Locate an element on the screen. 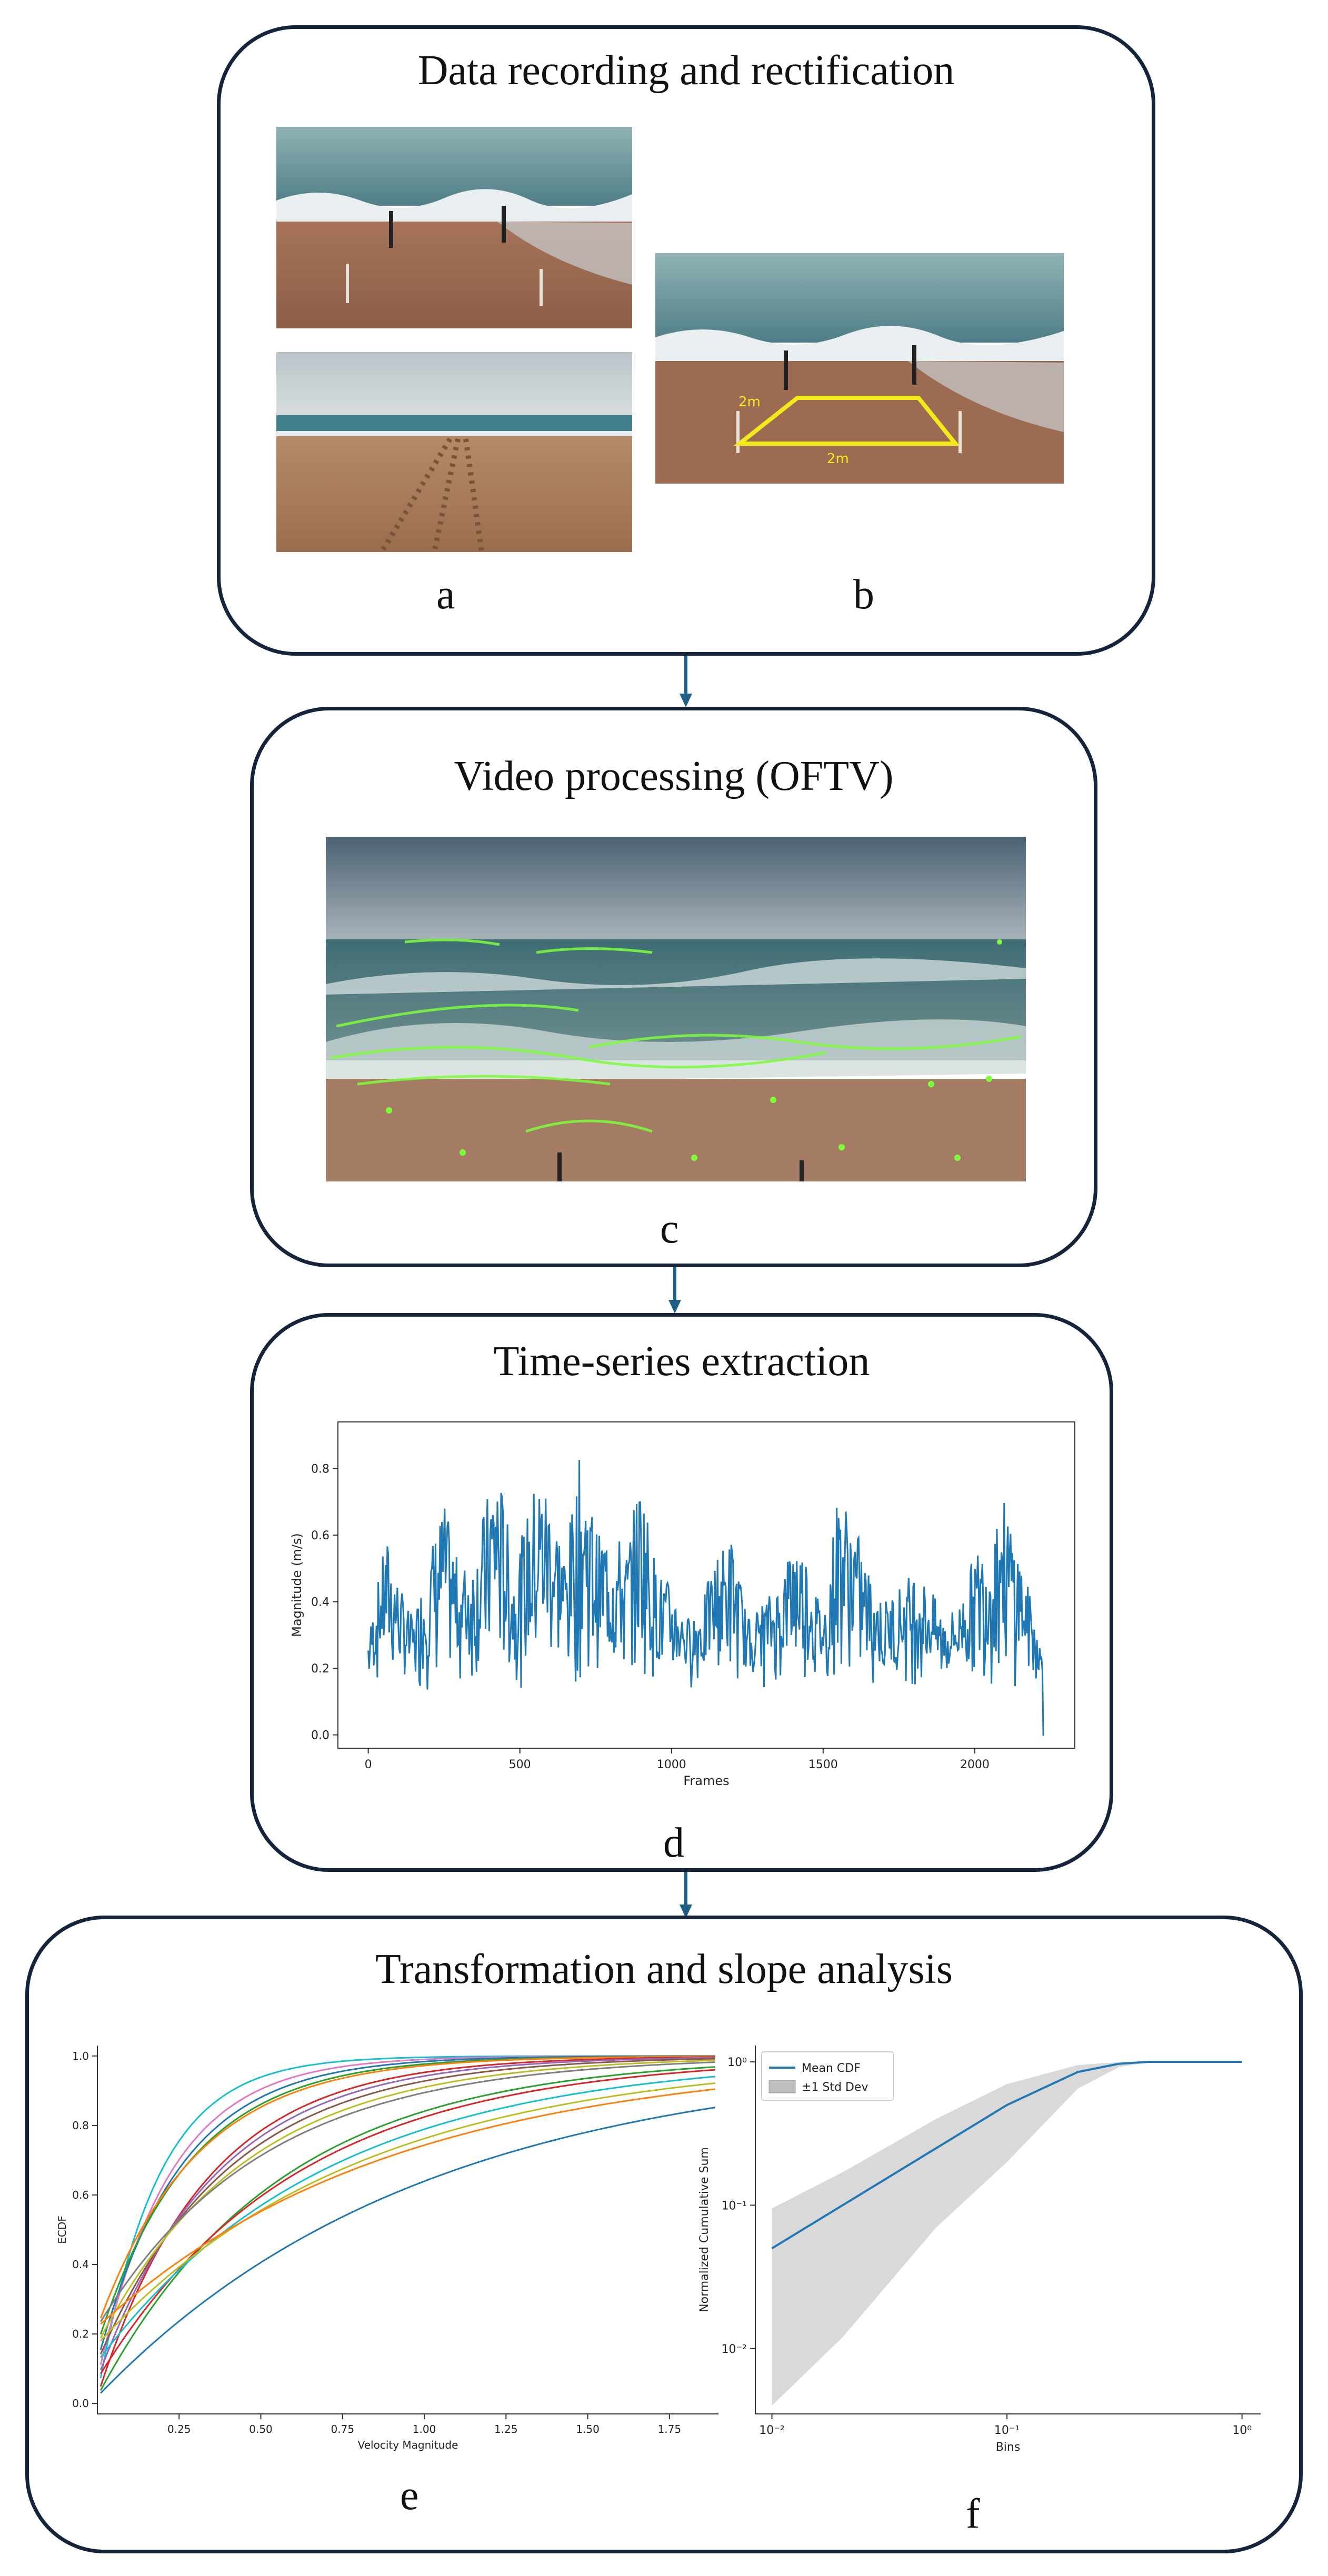 This screenshot has height=2576, width=1328. label-b: b is located at coordinates (863, 595).